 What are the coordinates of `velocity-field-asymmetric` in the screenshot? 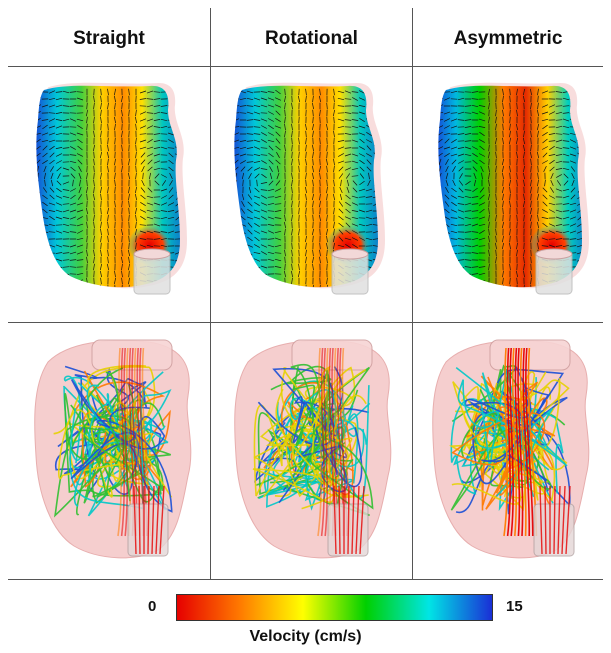 It's located at (517, 191).